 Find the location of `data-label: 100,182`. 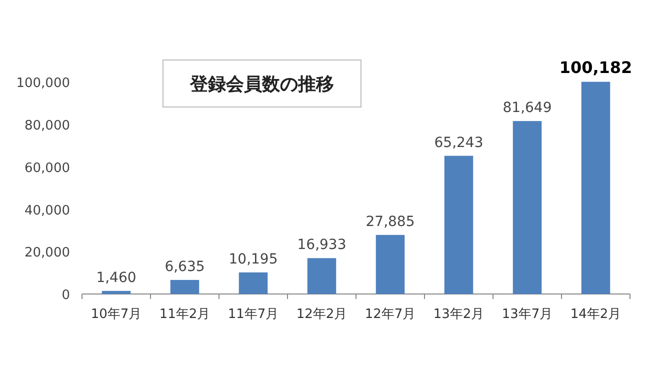

data-label: 100,182 is located at coordinates (595, 67).